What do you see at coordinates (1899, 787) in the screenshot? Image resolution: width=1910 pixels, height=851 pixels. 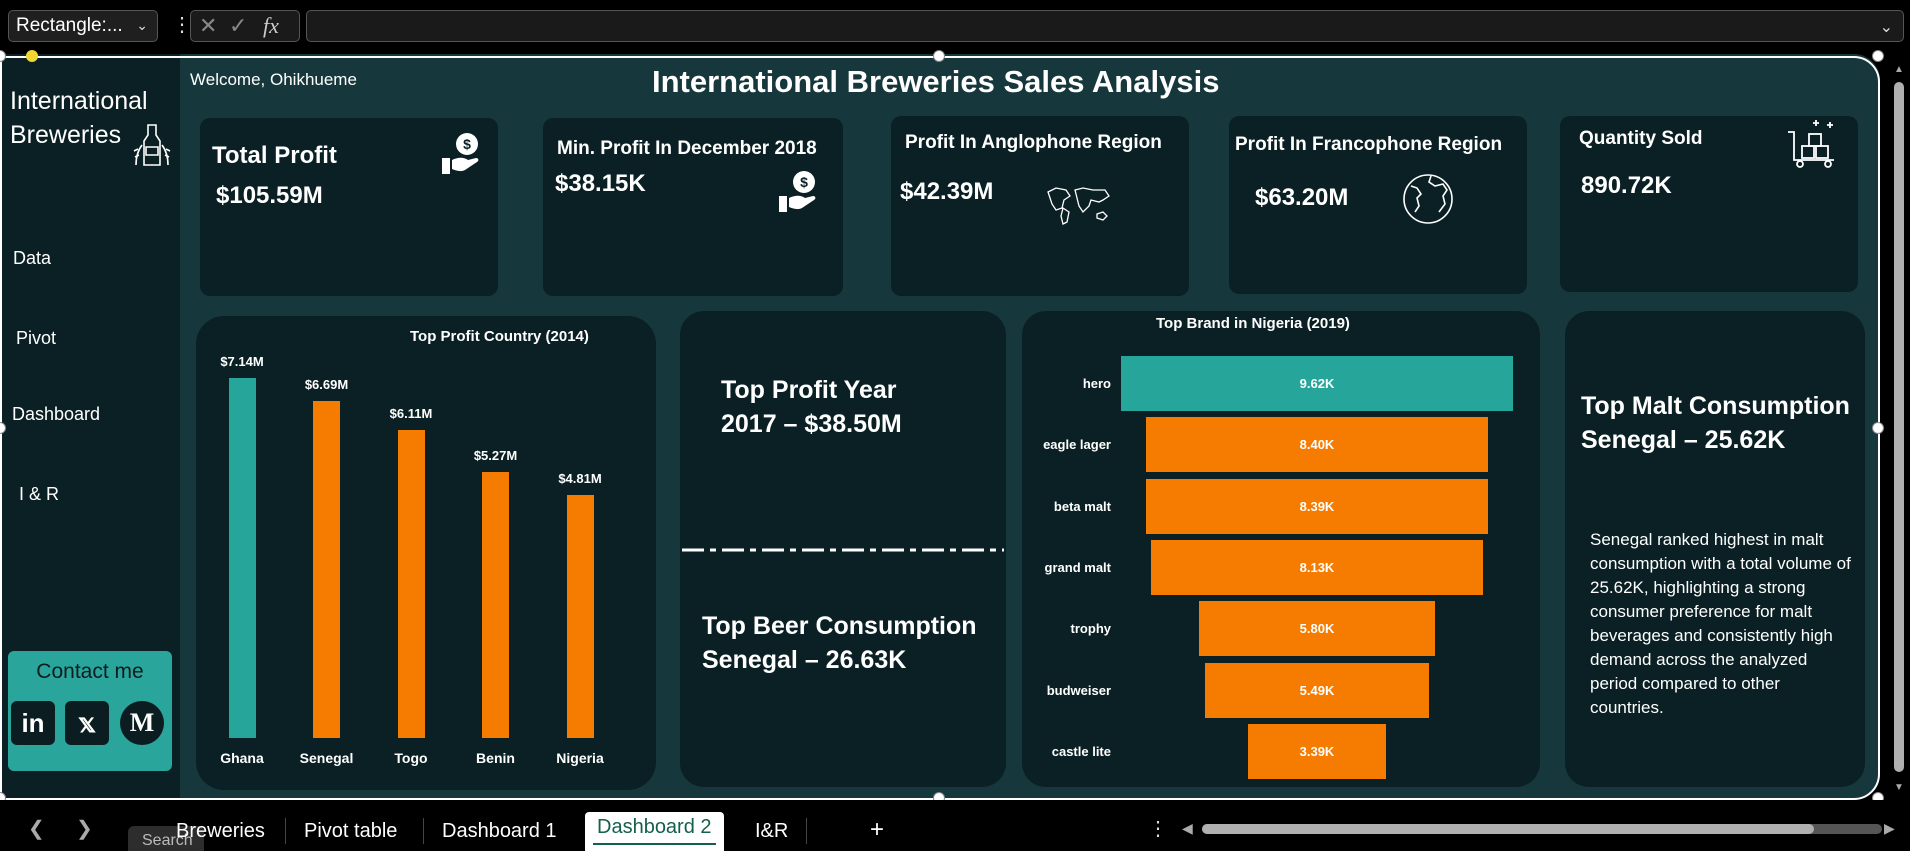 I see `scroll-down-icon: ▼` at bounding box center [1899, 787].